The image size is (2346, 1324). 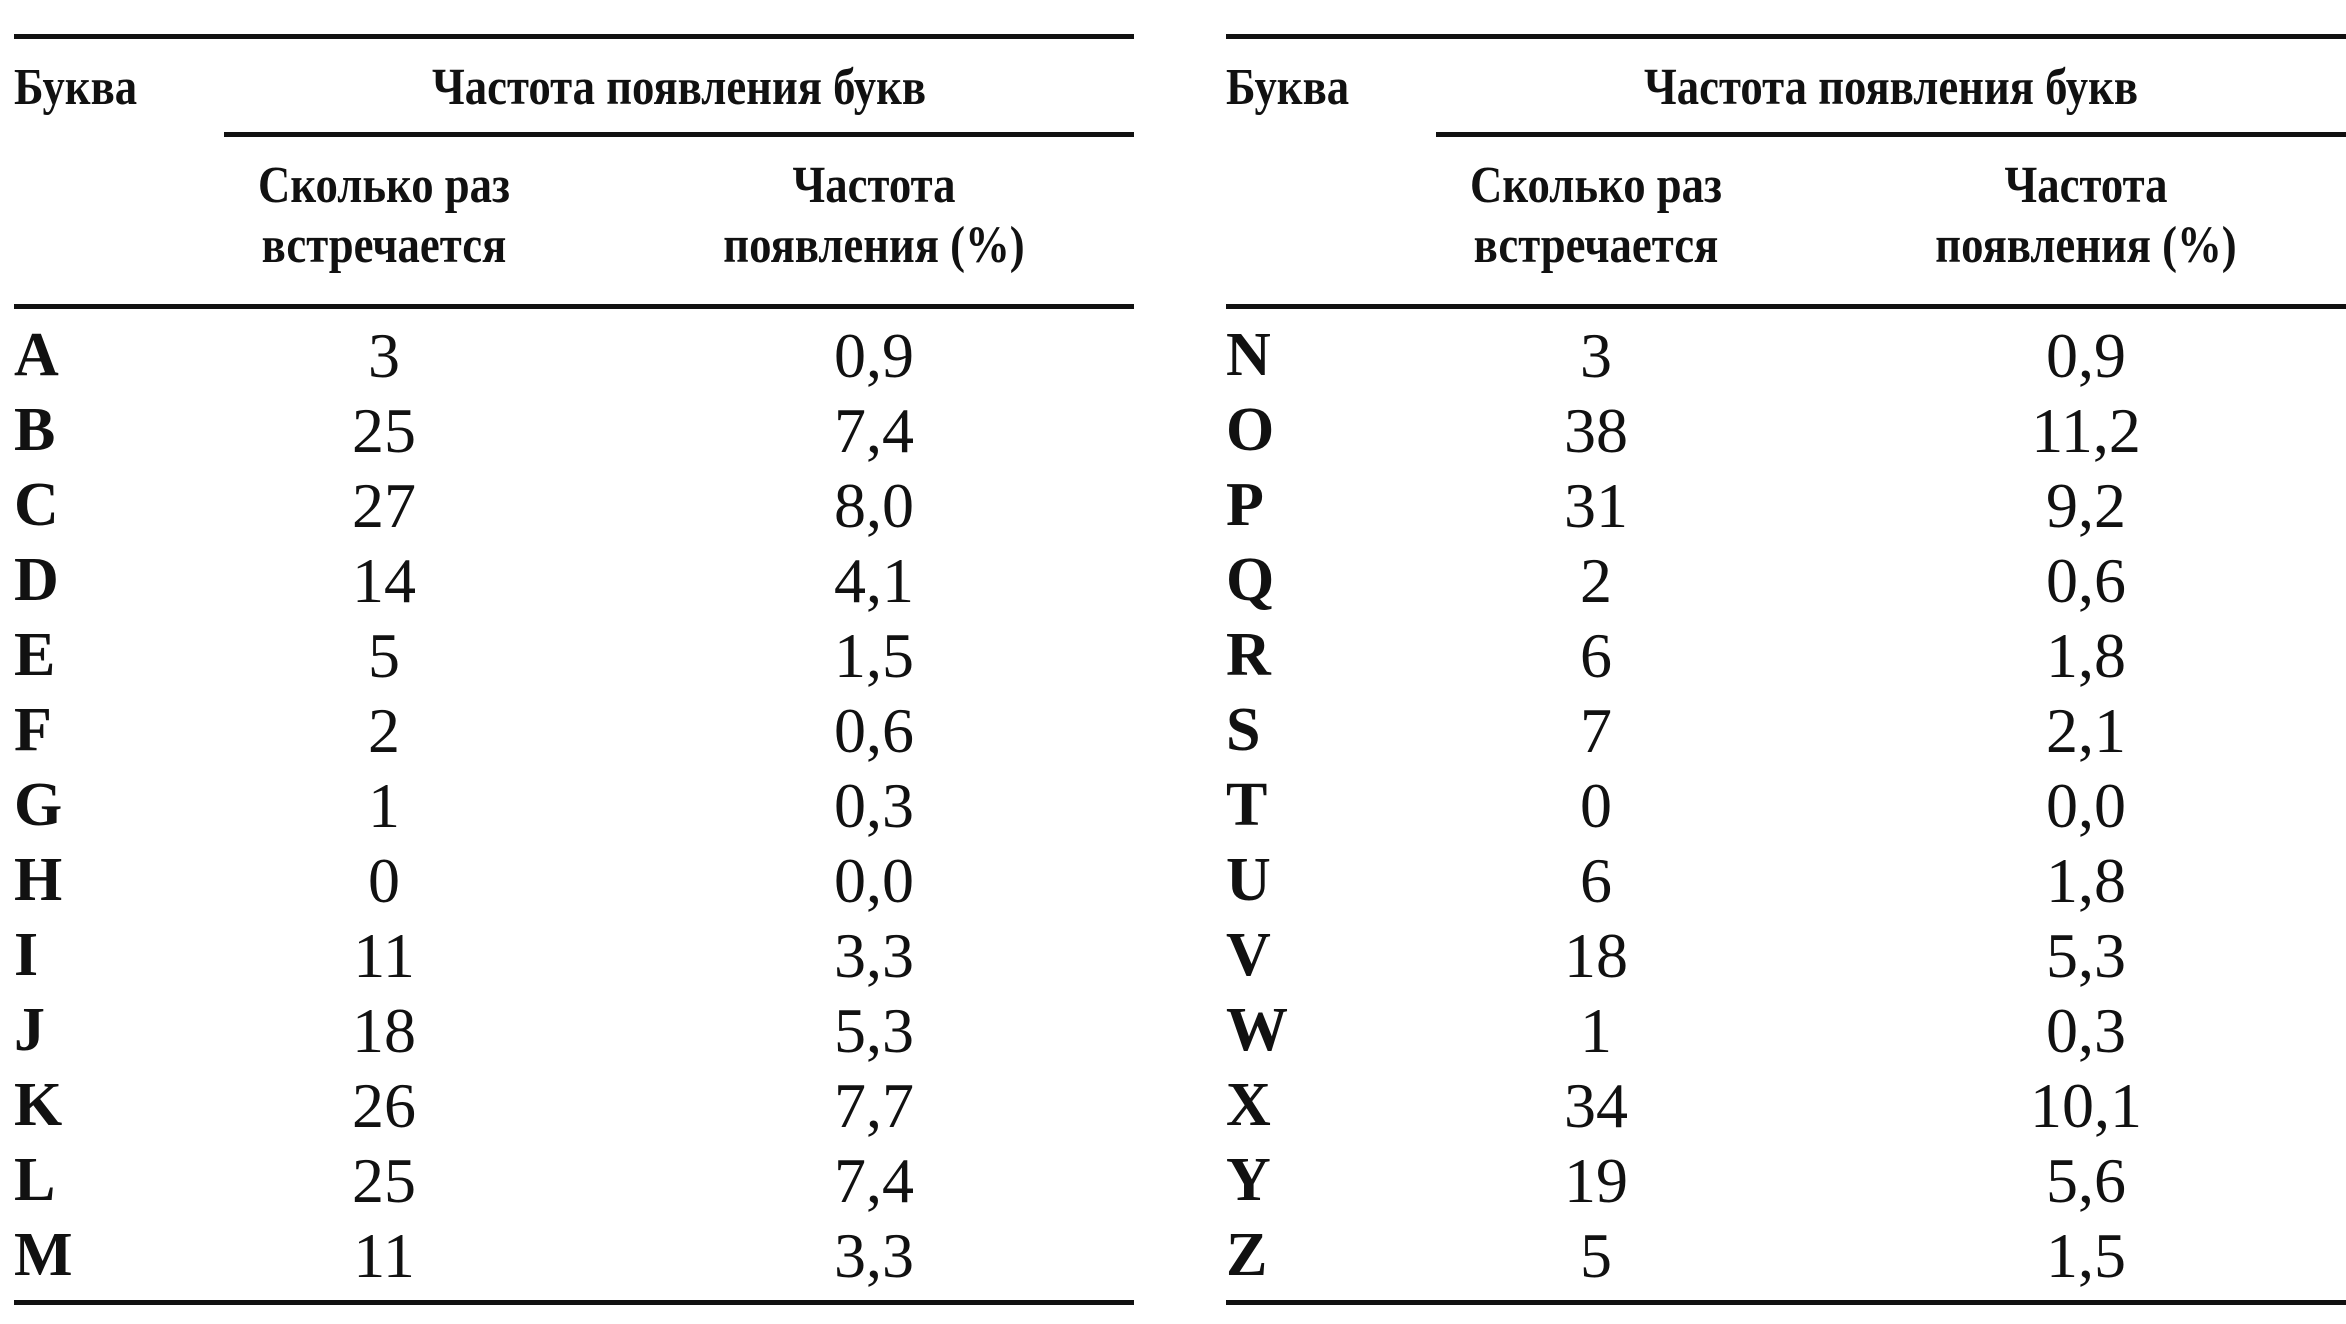 What do you see at coordinates (1786, 430) in the screenshot?
I see `table-row: O 38 11,2` at bounding box center [1786, 430].